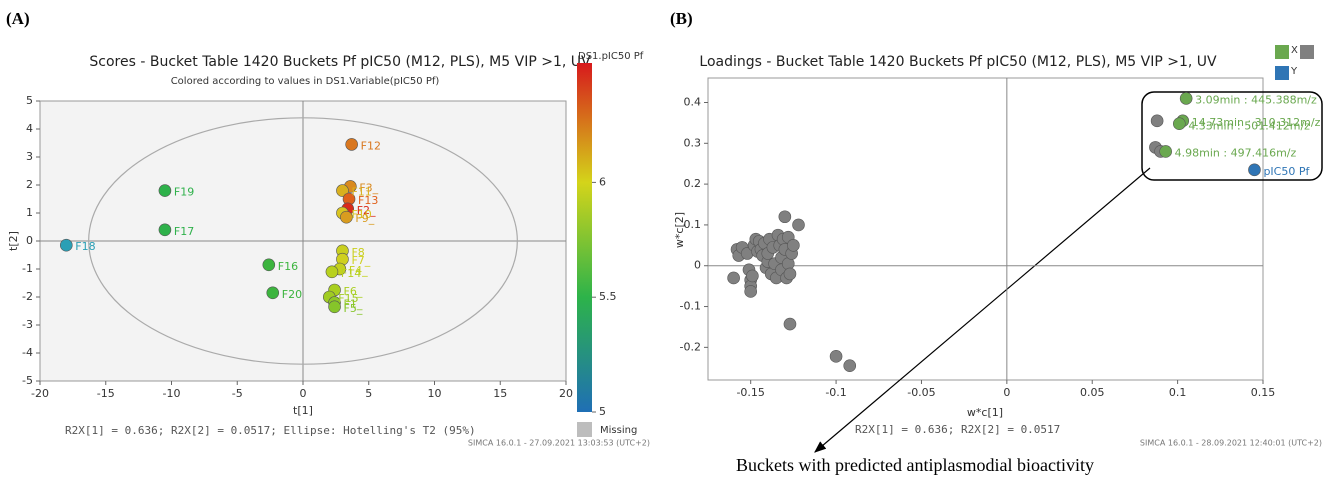  Describe the element at coordinates (27, 324) in the screenshot. I see `y-tick-label: -3` at that location.